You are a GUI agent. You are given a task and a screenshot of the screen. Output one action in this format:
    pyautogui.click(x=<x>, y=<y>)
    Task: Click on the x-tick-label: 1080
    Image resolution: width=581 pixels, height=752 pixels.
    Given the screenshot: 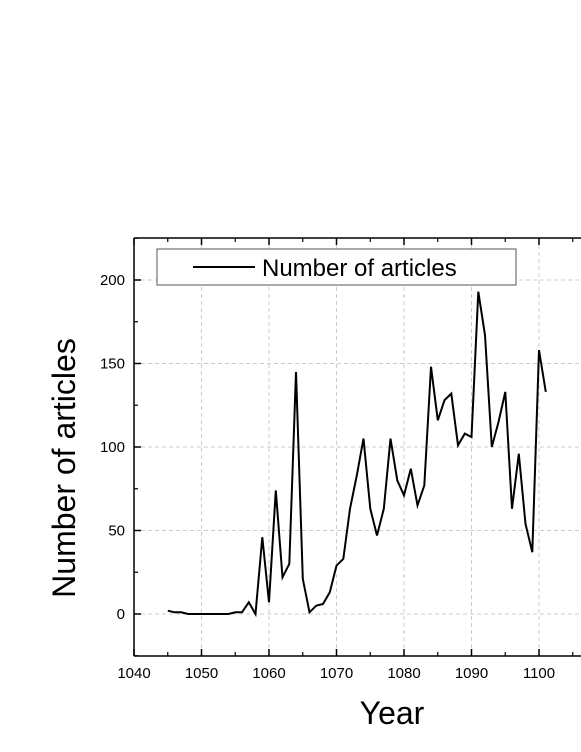 What is the action you would take?
    pyautogui.click(x=403, y=673)
    